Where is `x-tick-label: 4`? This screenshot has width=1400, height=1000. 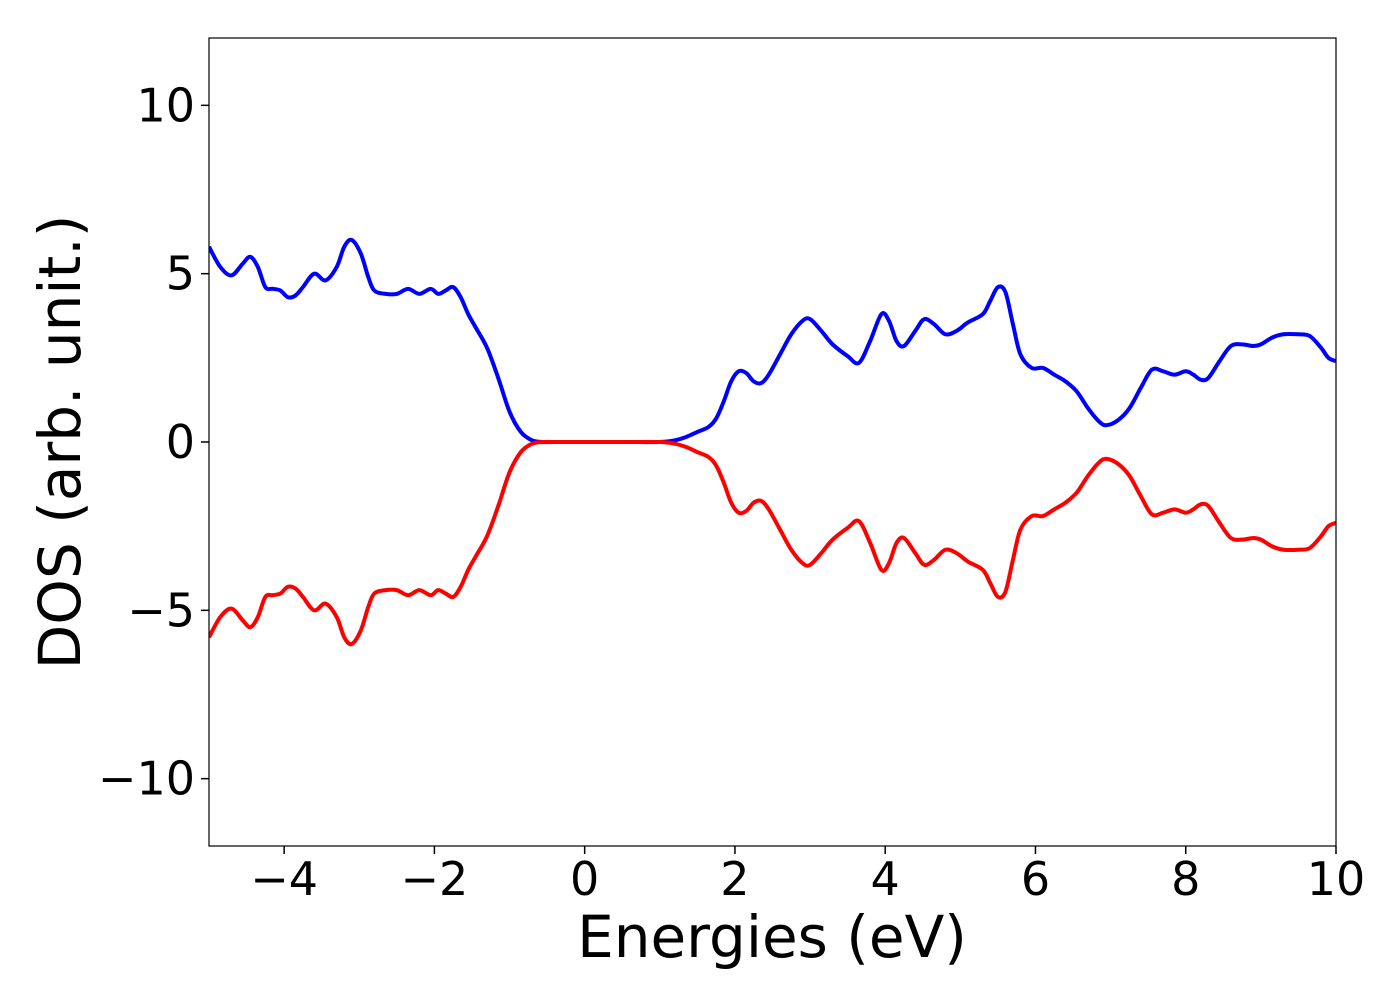 x-tick-label: 4 is located at coordinates (885, 879).